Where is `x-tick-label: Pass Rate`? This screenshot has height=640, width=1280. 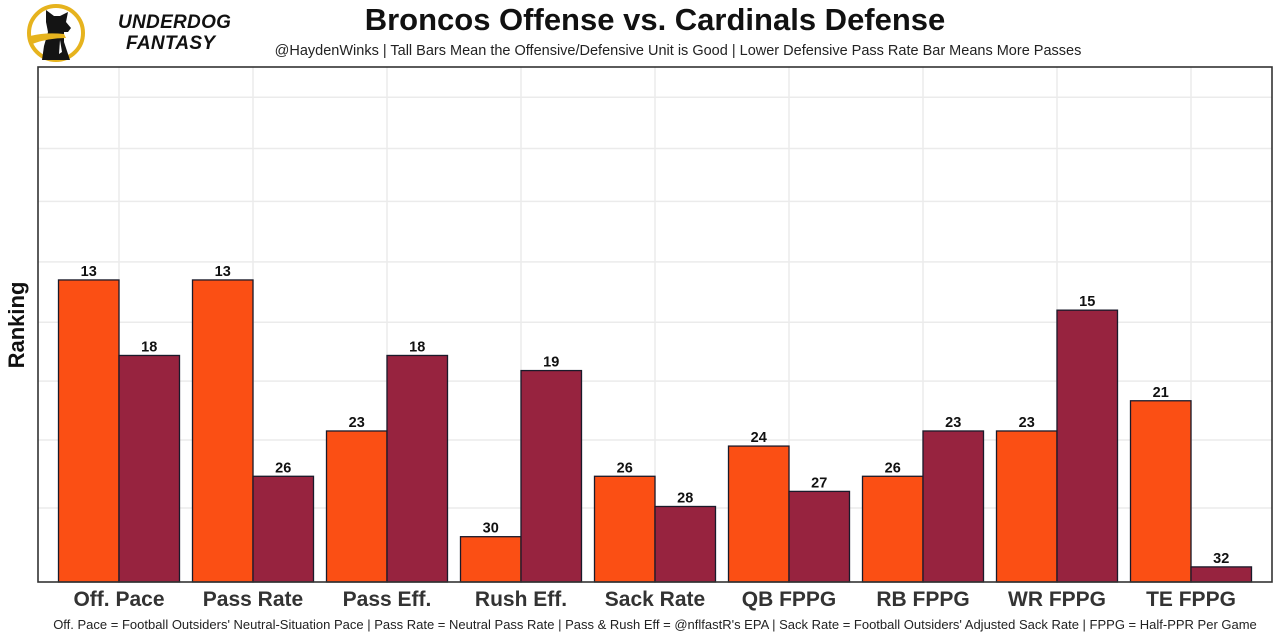
x-tick-label: Pass Rate is located at coordinates (253, 599).